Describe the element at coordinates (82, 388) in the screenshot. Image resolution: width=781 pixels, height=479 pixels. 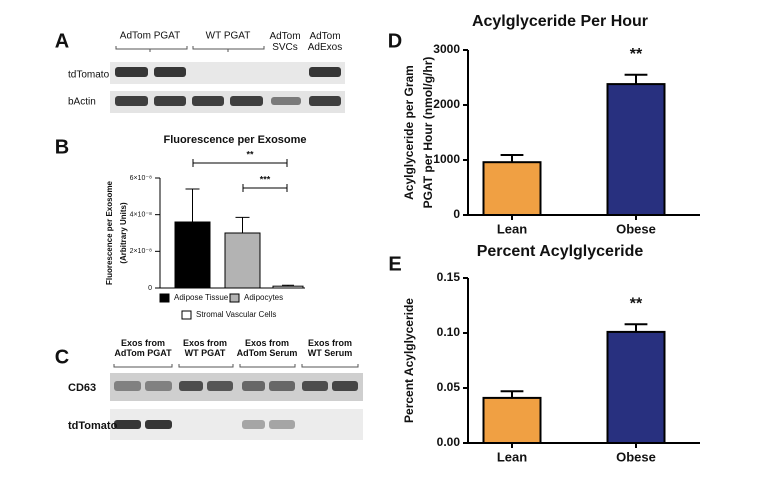
I see `row-label: CD63` at that location.